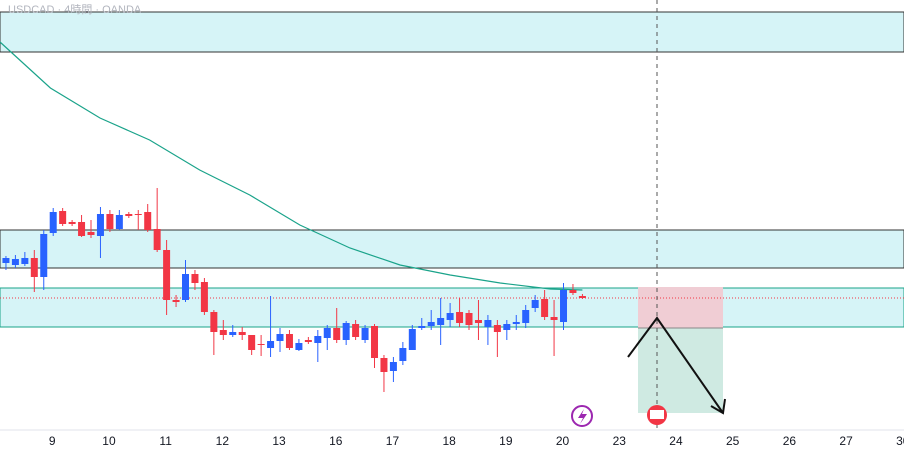 This screenshot has width=904, height=453. I want to click on x-tick-label: 30, so click(900, 441).